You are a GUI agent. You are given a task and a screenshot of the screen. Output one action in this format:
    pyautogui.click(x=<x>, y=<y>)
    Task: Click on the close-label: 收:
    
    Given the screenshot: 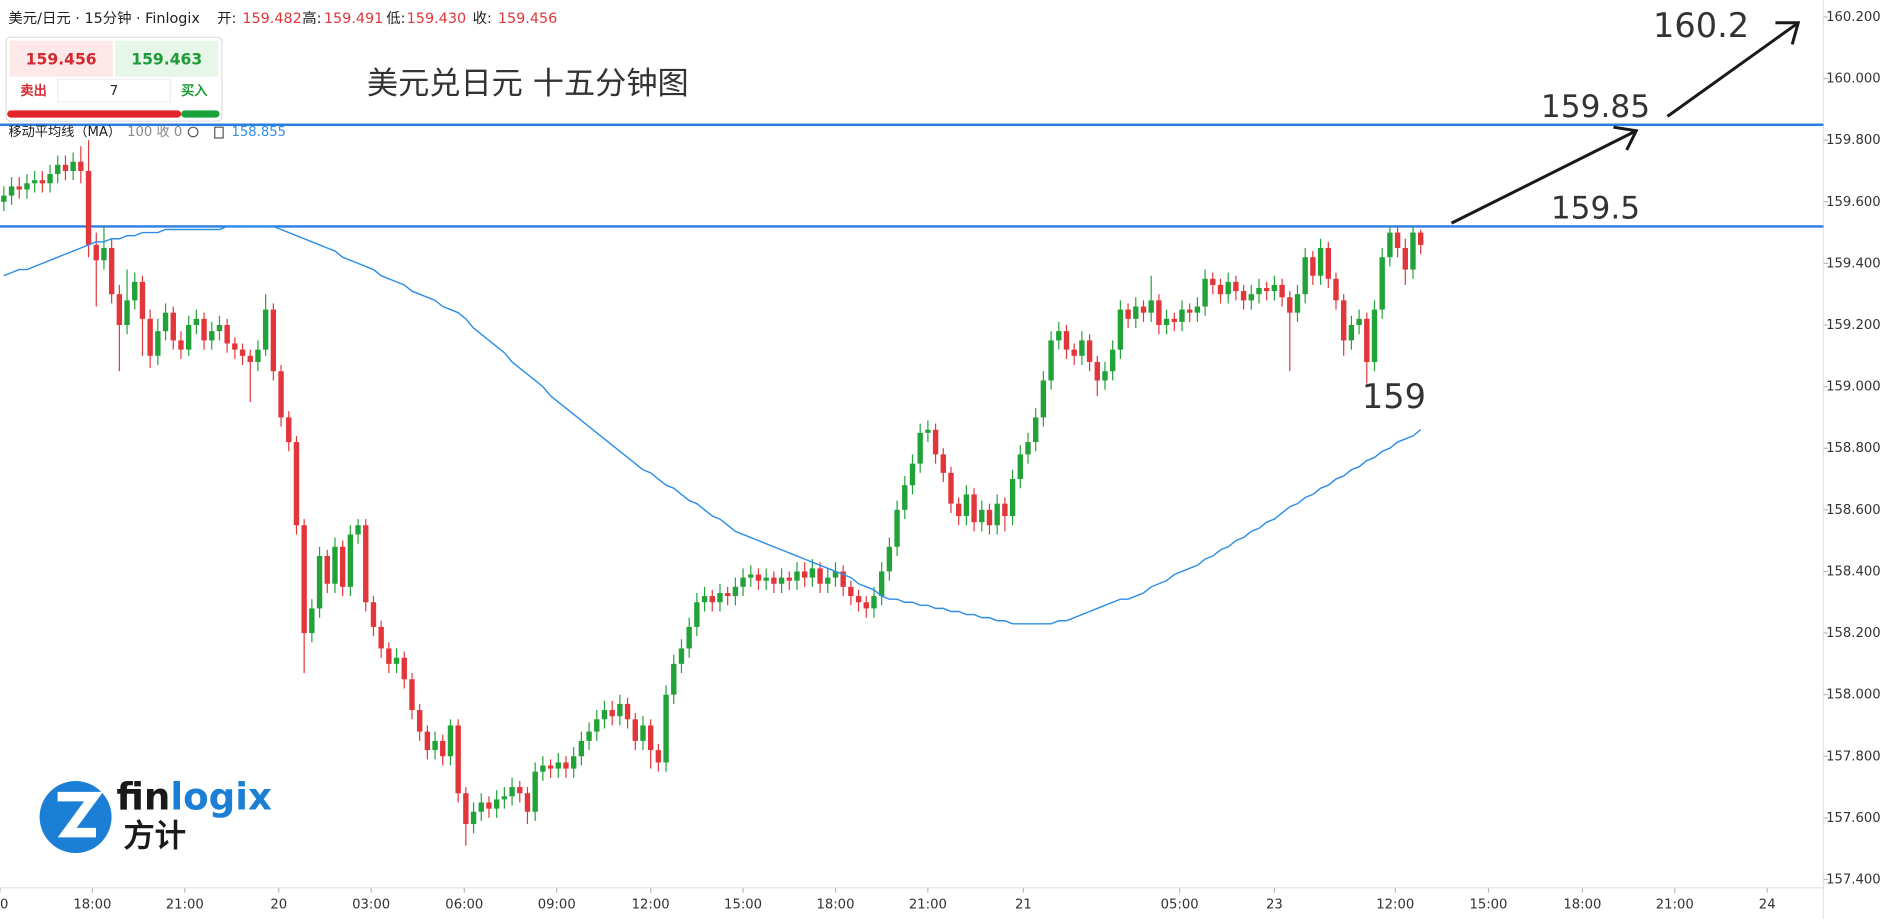 What is the action you would take?
    pyautogui.click(x=482, y=18)
    